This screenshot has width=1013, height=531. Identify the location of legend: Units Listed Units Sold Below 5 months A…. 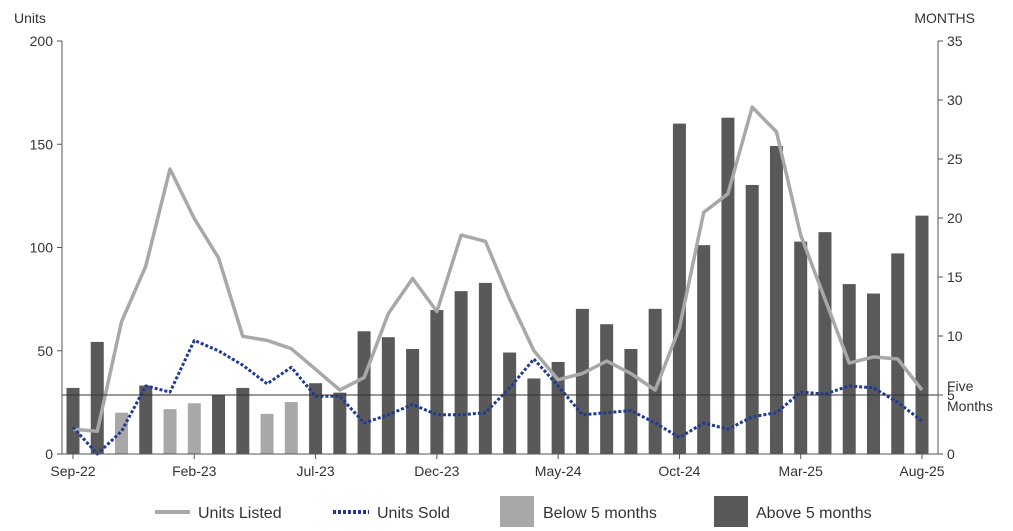
(513, 511).